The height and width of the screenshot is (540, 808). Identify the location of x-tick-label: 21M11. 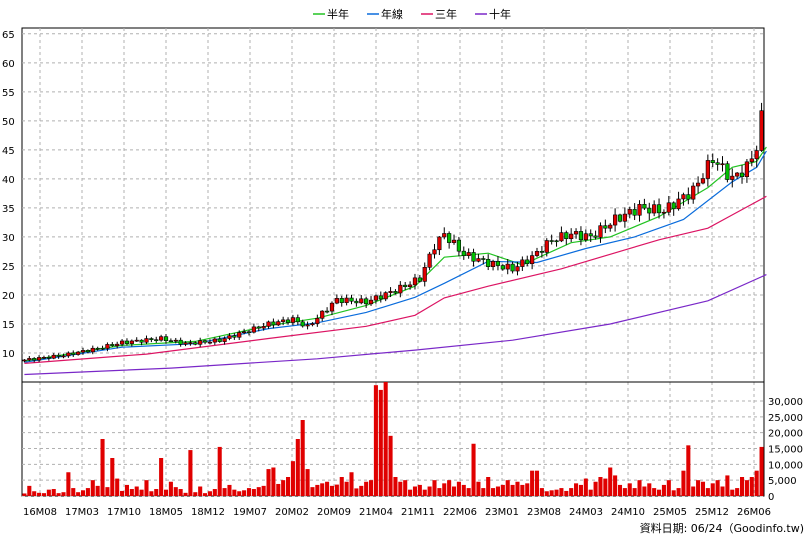
(418, 512).